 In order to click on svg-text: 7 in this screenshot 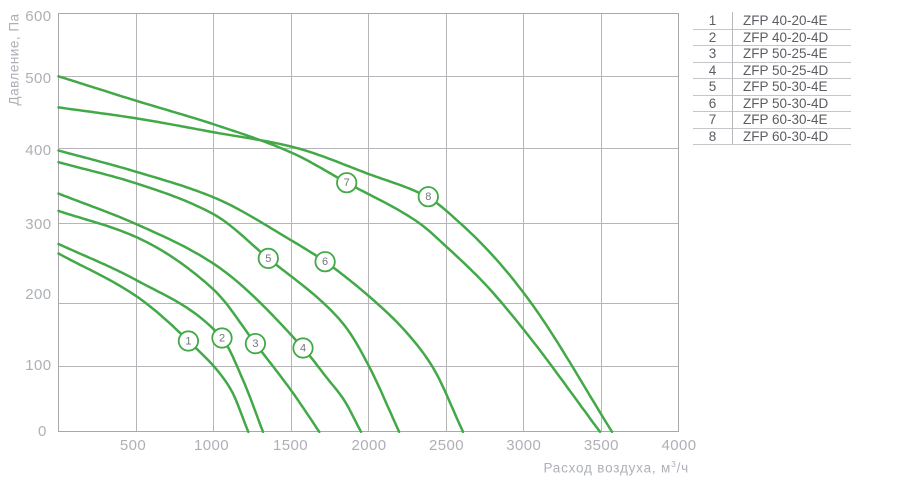, I will do `click(347, 183)`.